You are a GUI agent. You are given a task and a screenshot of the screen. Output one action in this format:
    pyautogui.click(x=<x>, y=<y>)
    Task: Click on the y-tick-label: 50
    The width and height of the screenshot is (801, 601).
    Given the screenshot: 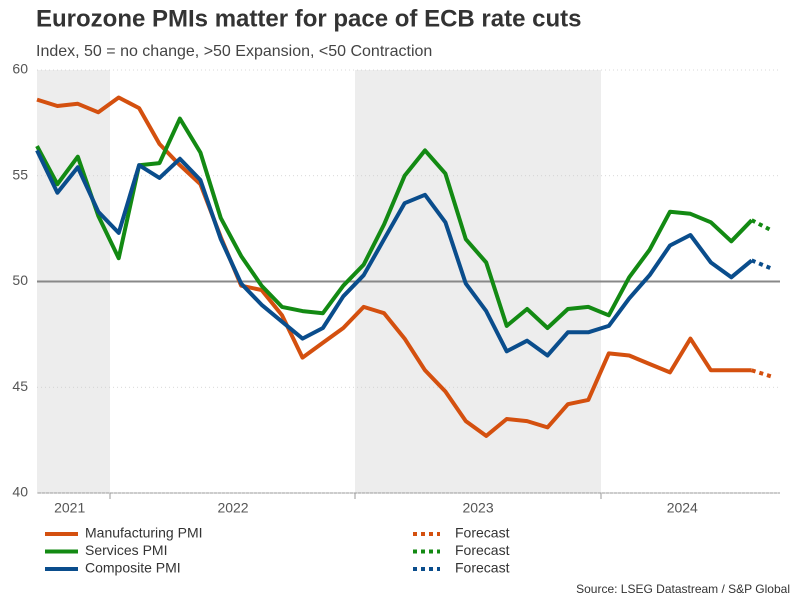 What is the action you would take?
    pyautogui.click(x=20, y=280)
    